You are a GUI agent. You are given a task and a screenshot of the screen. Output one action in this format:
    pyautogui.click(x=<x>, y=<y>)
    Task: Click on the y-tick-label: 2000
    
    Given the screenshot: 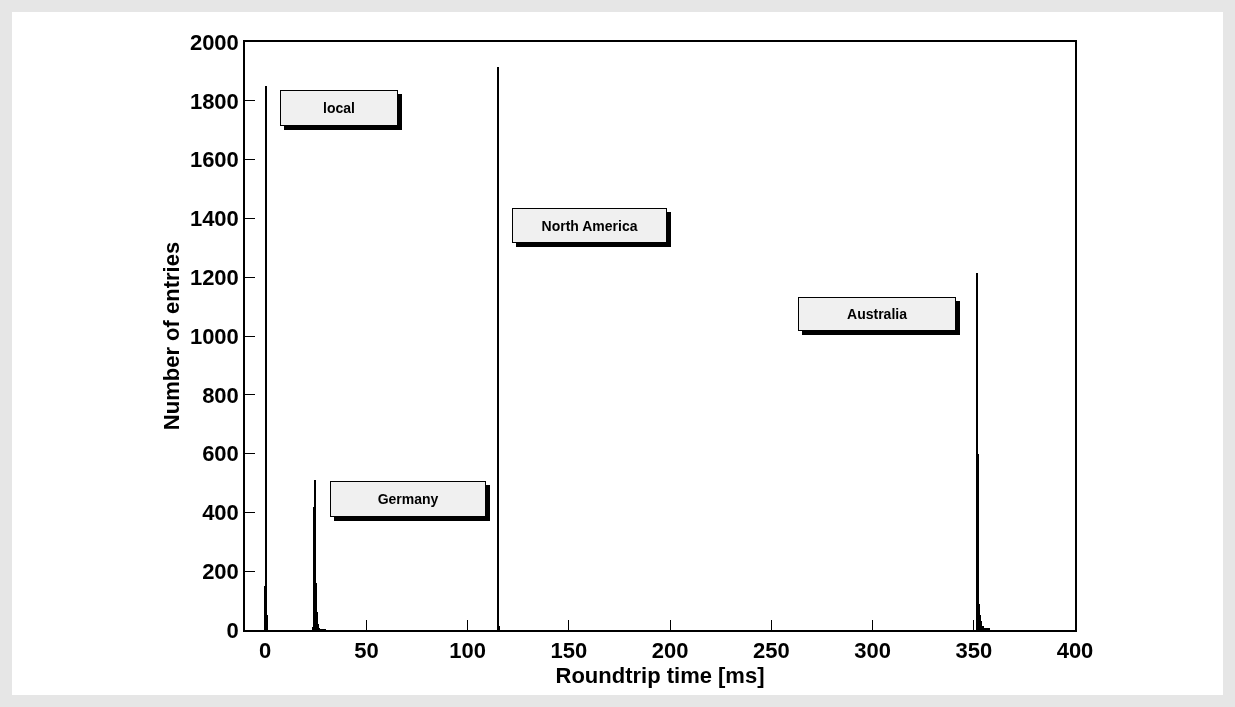 What is the action you would take?
    pyautogui.click(x=214, y=42)
    